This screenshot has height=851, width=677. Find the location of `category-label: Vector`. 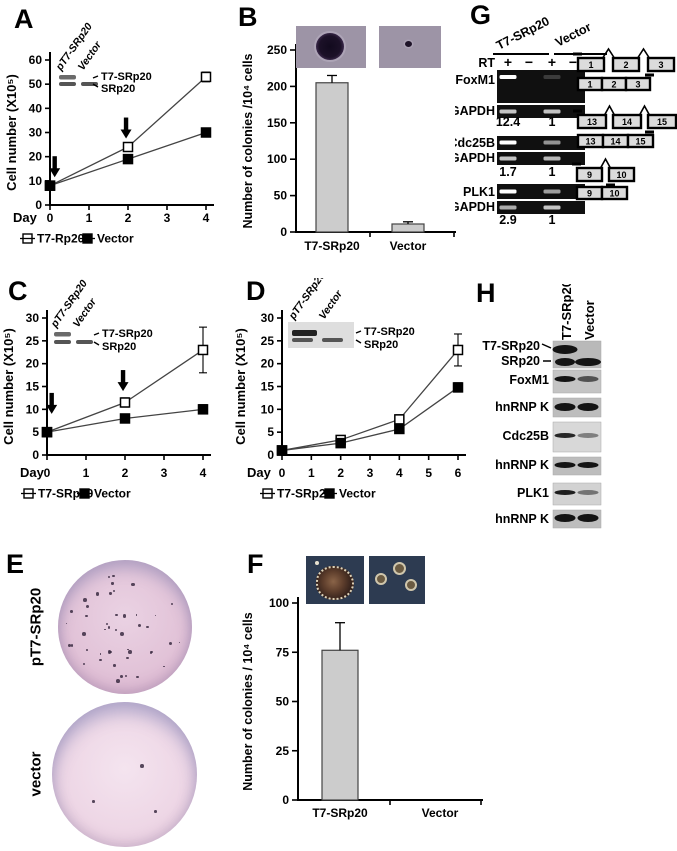

category-label: Vector is located at coordinates (440, 813).